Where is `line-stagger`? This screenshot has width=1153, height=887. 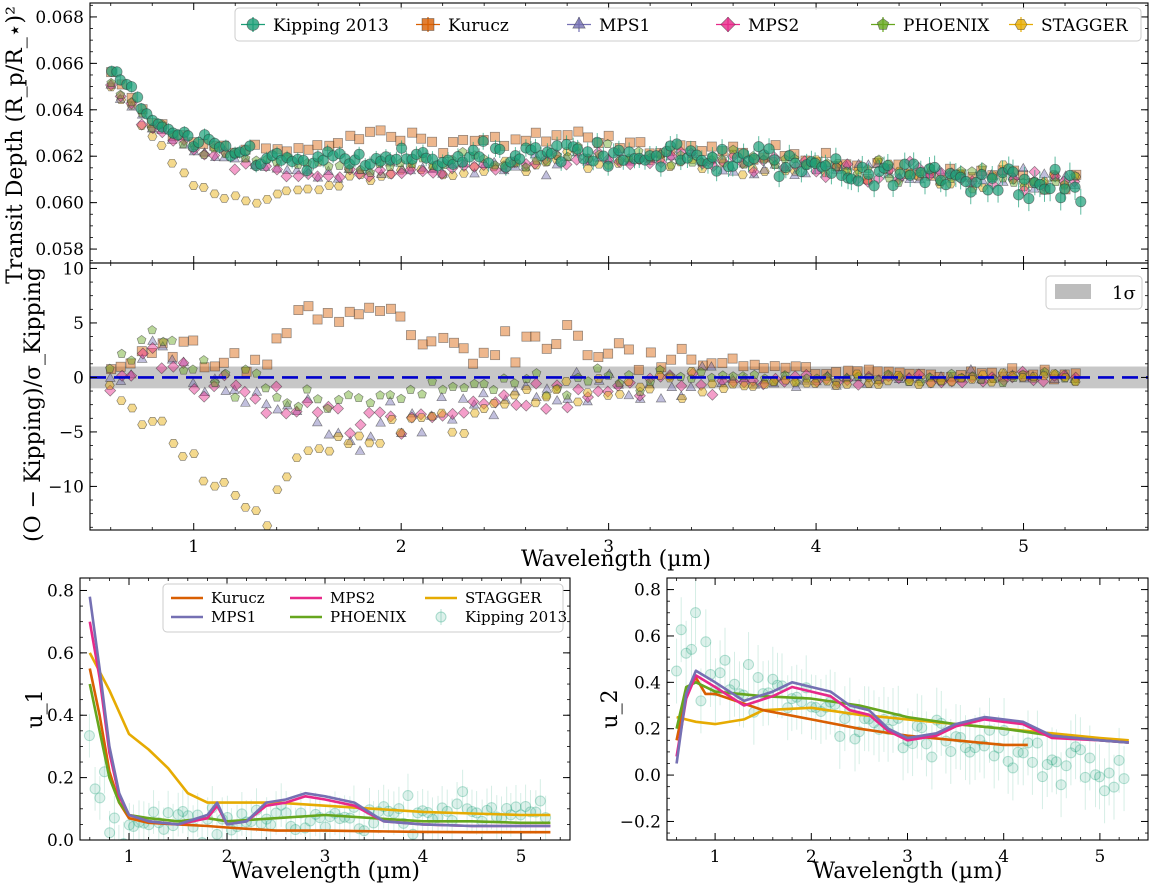 line-stagger is located at coordinates (319, 734).